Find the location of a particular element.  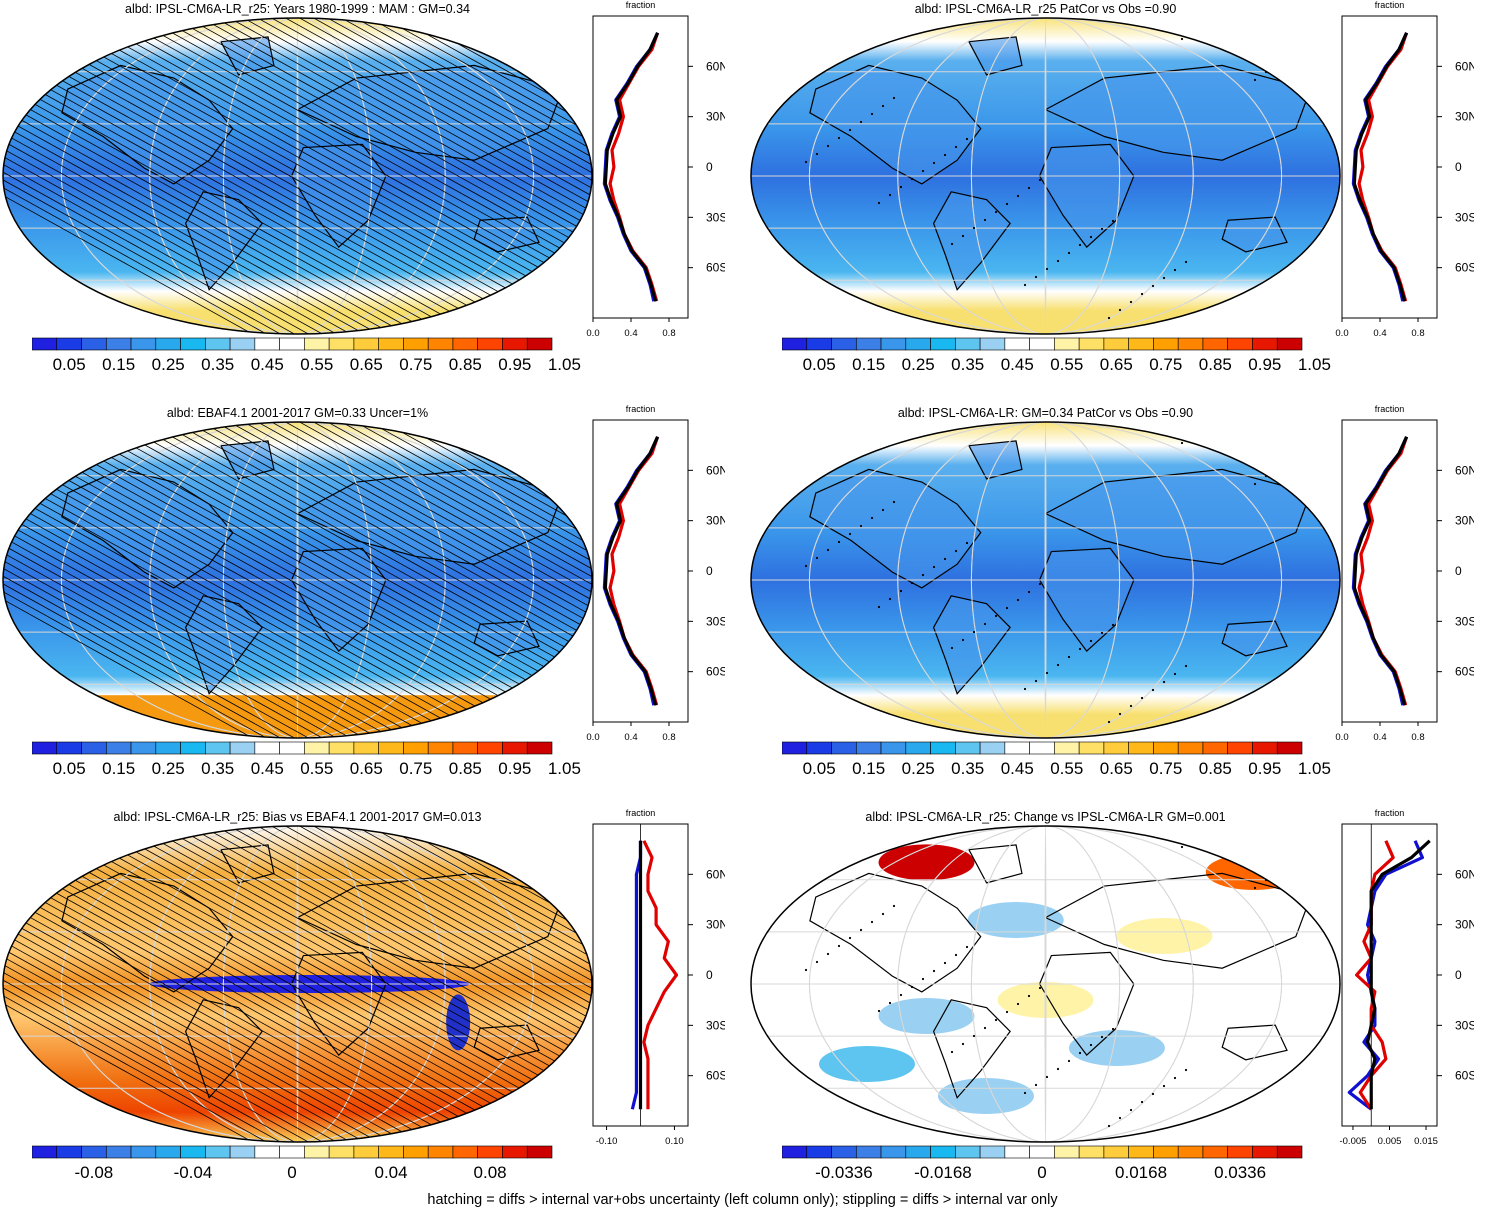

colorbar-tick-label: 0.85 is located at coordinates (1215, 768).